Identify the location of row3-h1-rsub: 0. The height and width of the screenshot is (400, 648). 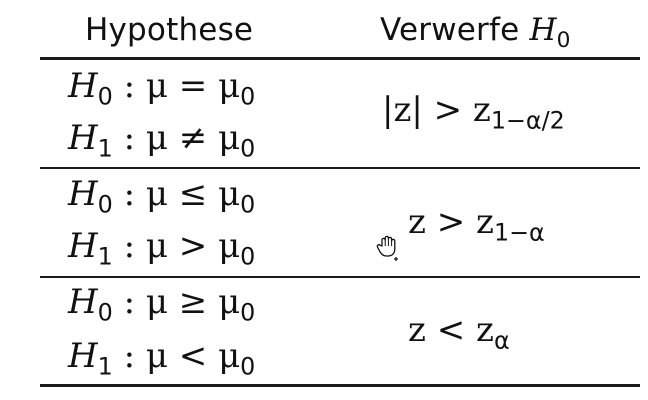
(248, 366).